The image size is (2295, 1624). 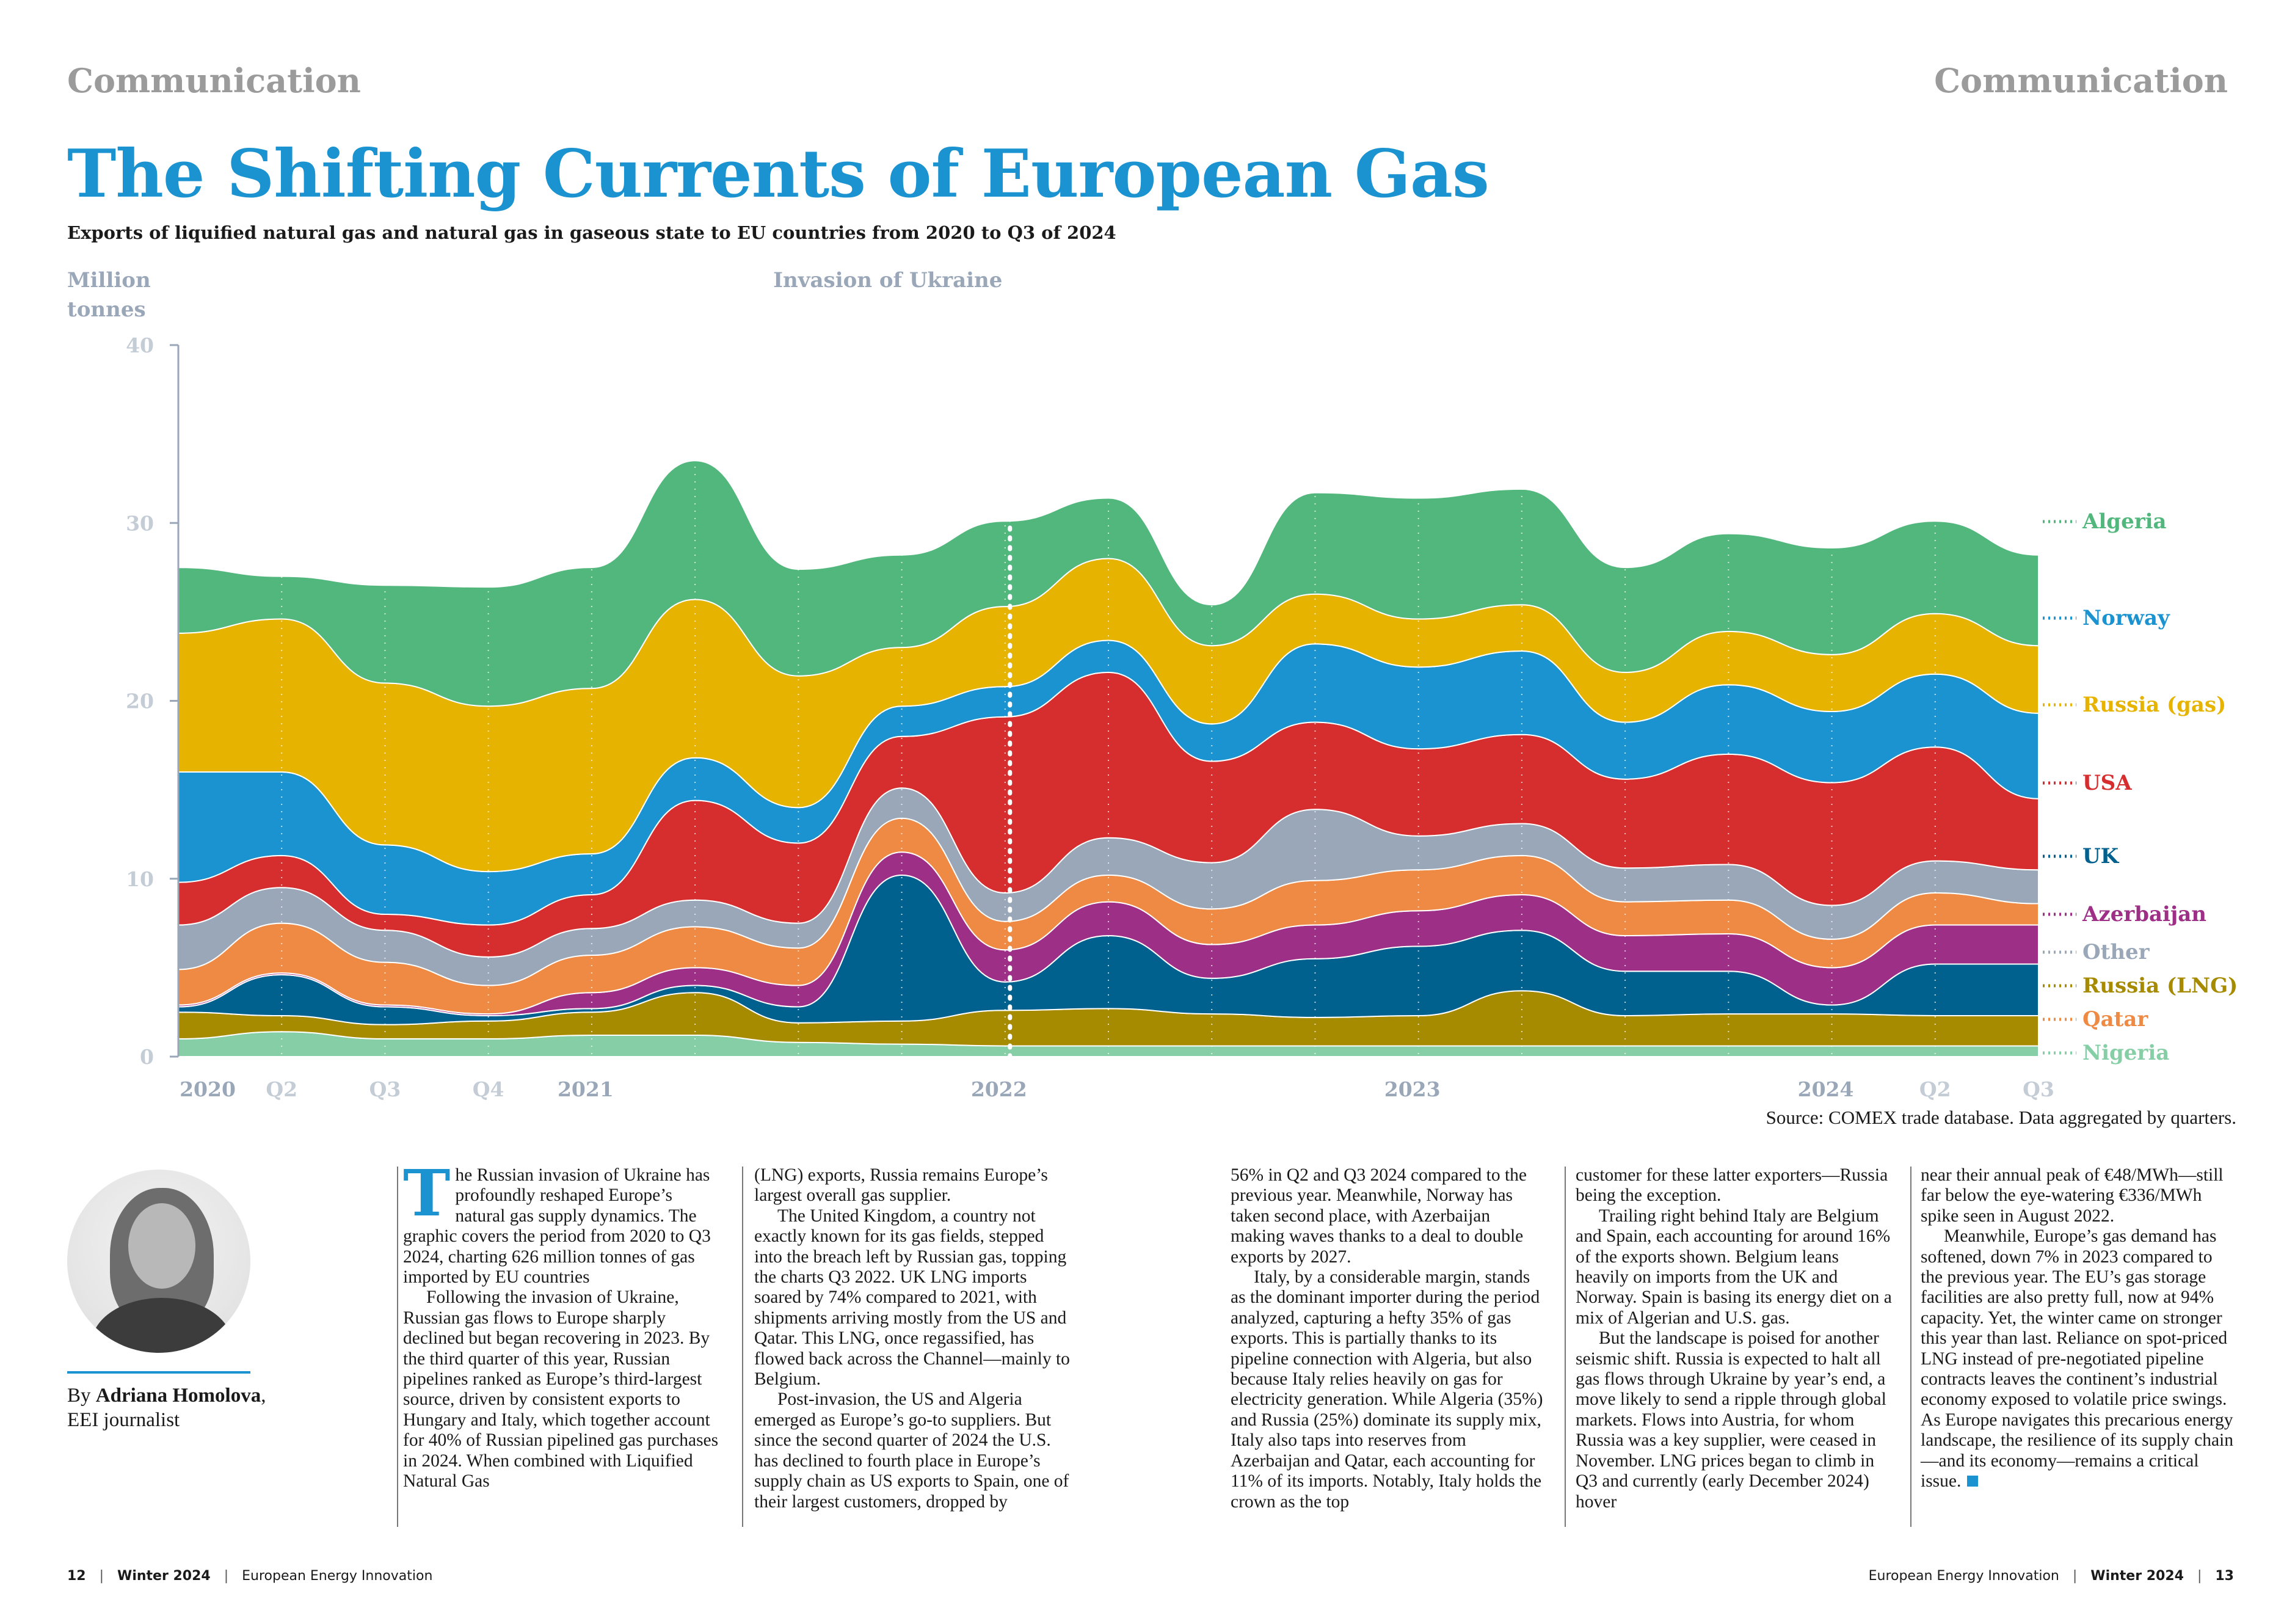 What do you see at coordinates (178, 1396) in the screenshot?
I see `author-name: Adriana Homolova` at bounding box center [178, 1396].